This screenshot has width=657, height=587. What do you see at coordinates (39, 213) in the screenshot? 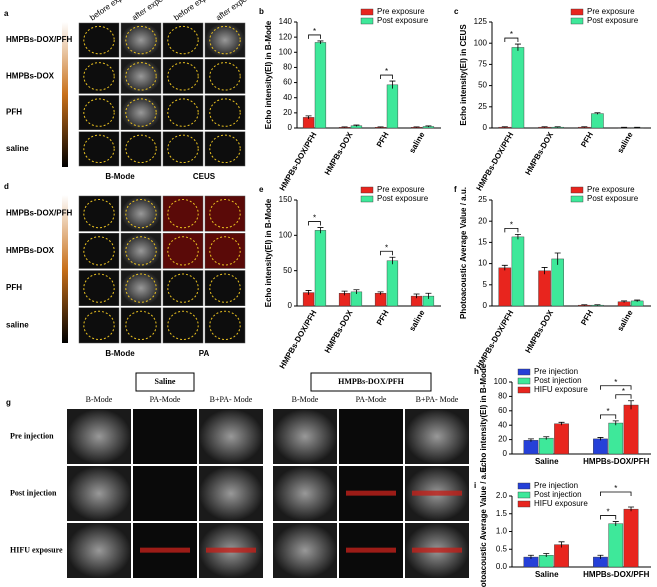
I see `row-label: HMPBs-DOX/PFH` at bounding box center [39, 213].